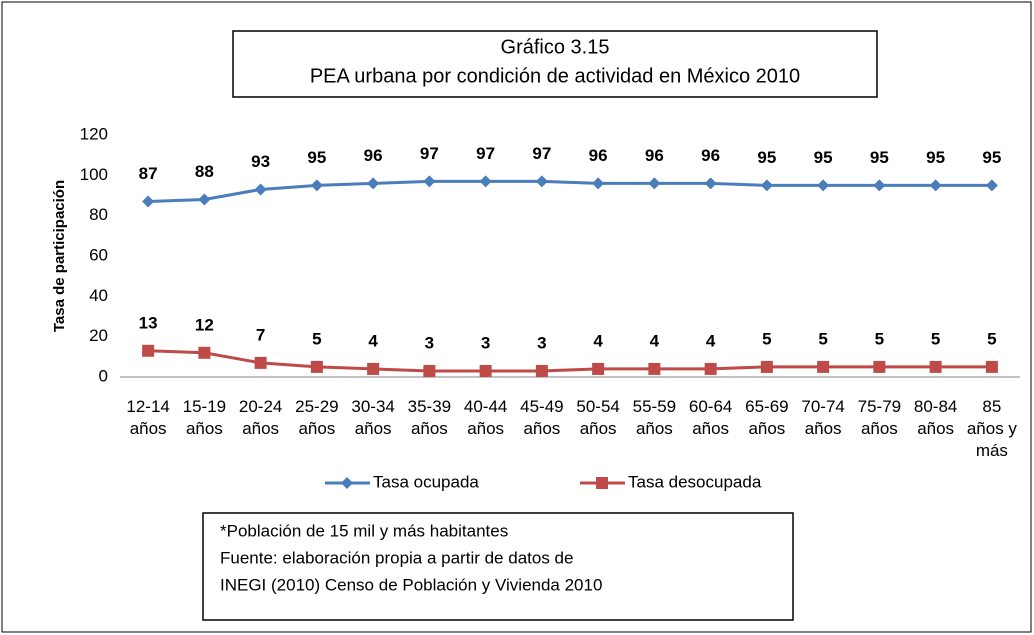 This screenshot has width=1034, height=635. Describe the element at coordinates (710, 417) in the screenshot. I see `x-tick-label: 60-64 años` at that location.